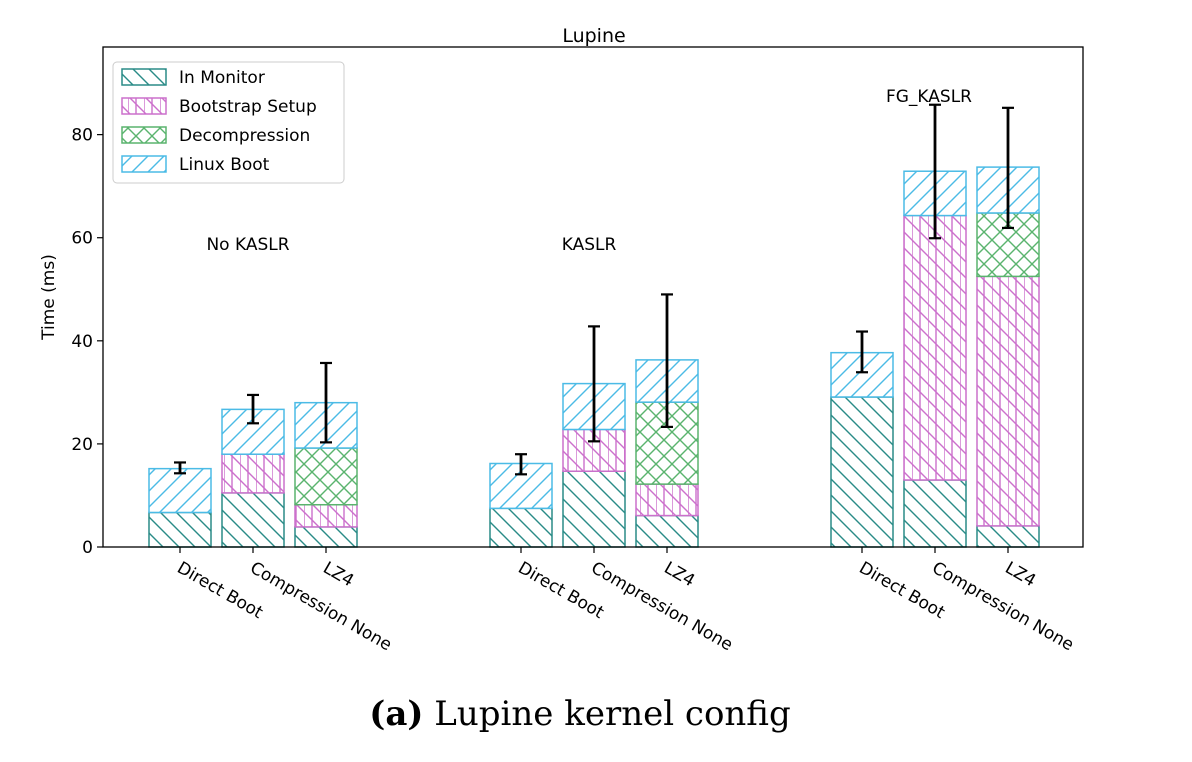 This screenshot has height=762, width=1192. What do you see at coordinates (87, 548) in the screenshot?
I see `y-tick-label: 0` at bounding box center [87, 548].